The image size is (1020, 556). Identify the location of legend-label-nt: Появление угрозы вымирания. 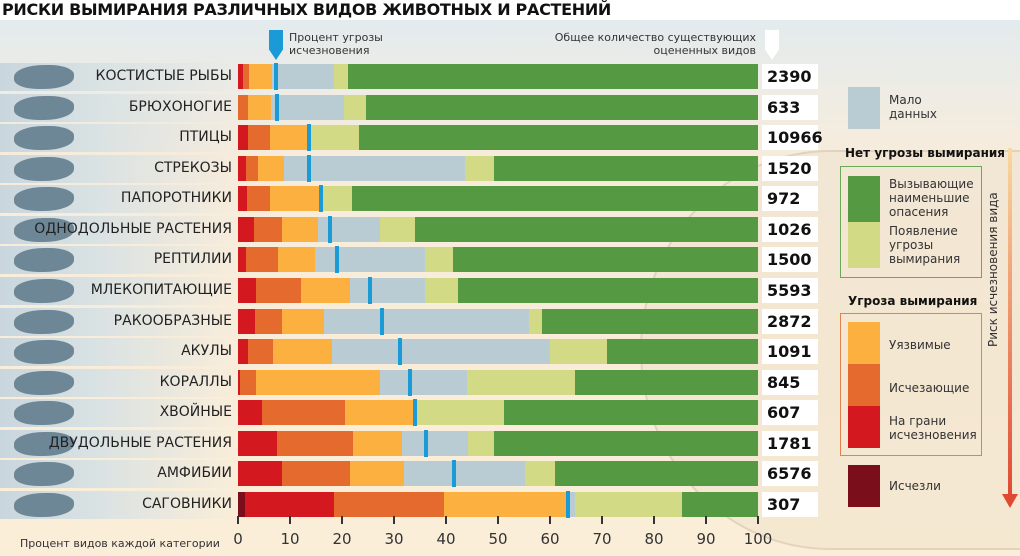
(925, 245).